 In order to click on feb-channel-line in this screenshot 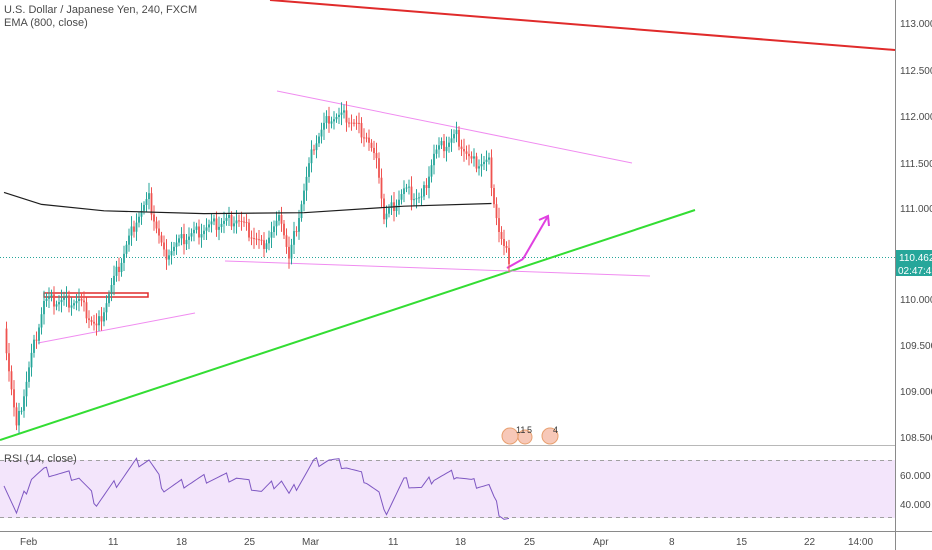, I will do `click(116, 328)`.